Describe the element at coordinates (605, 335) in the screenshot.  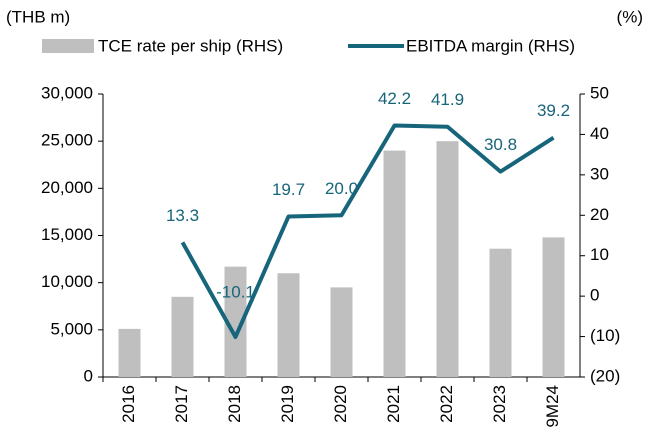
I see `y2-tick-label: (10)` at that location.